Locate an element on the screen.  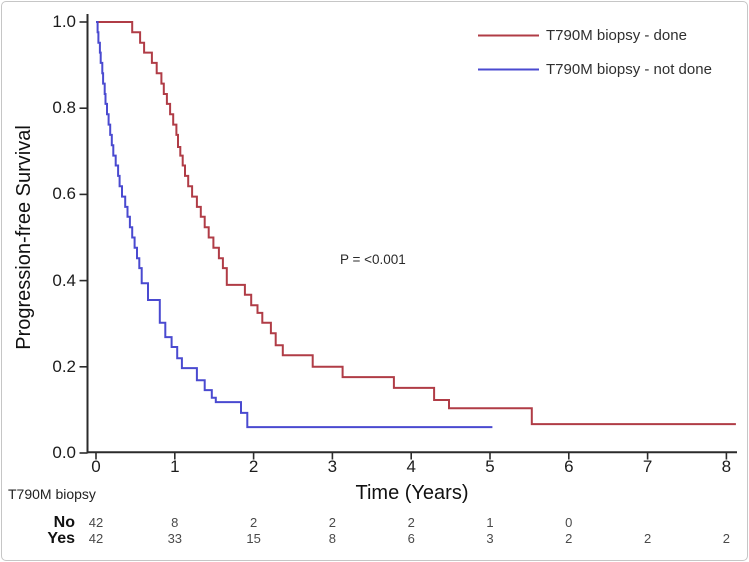
risk-row-label-no: No is located at coordinates (64, 522).